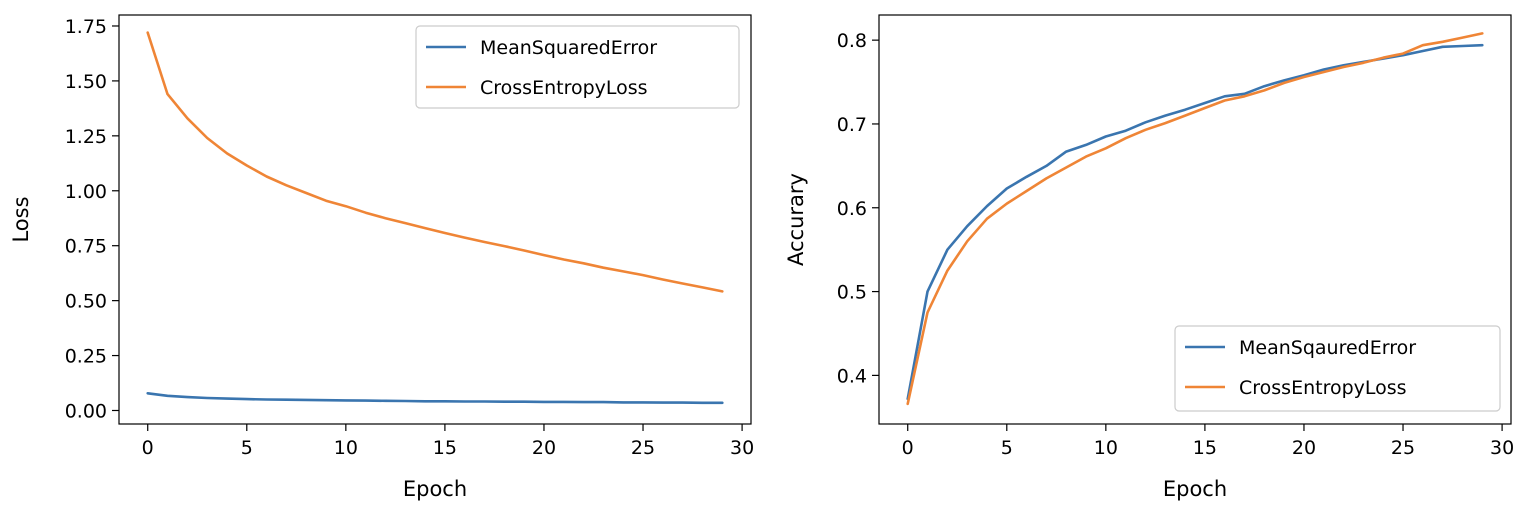 The image size is (1534, 508). What do you see at coordinates (852, 209) in the screenshot?
I see `y-tick-label: 0.6` at bounding box center [852, 209].